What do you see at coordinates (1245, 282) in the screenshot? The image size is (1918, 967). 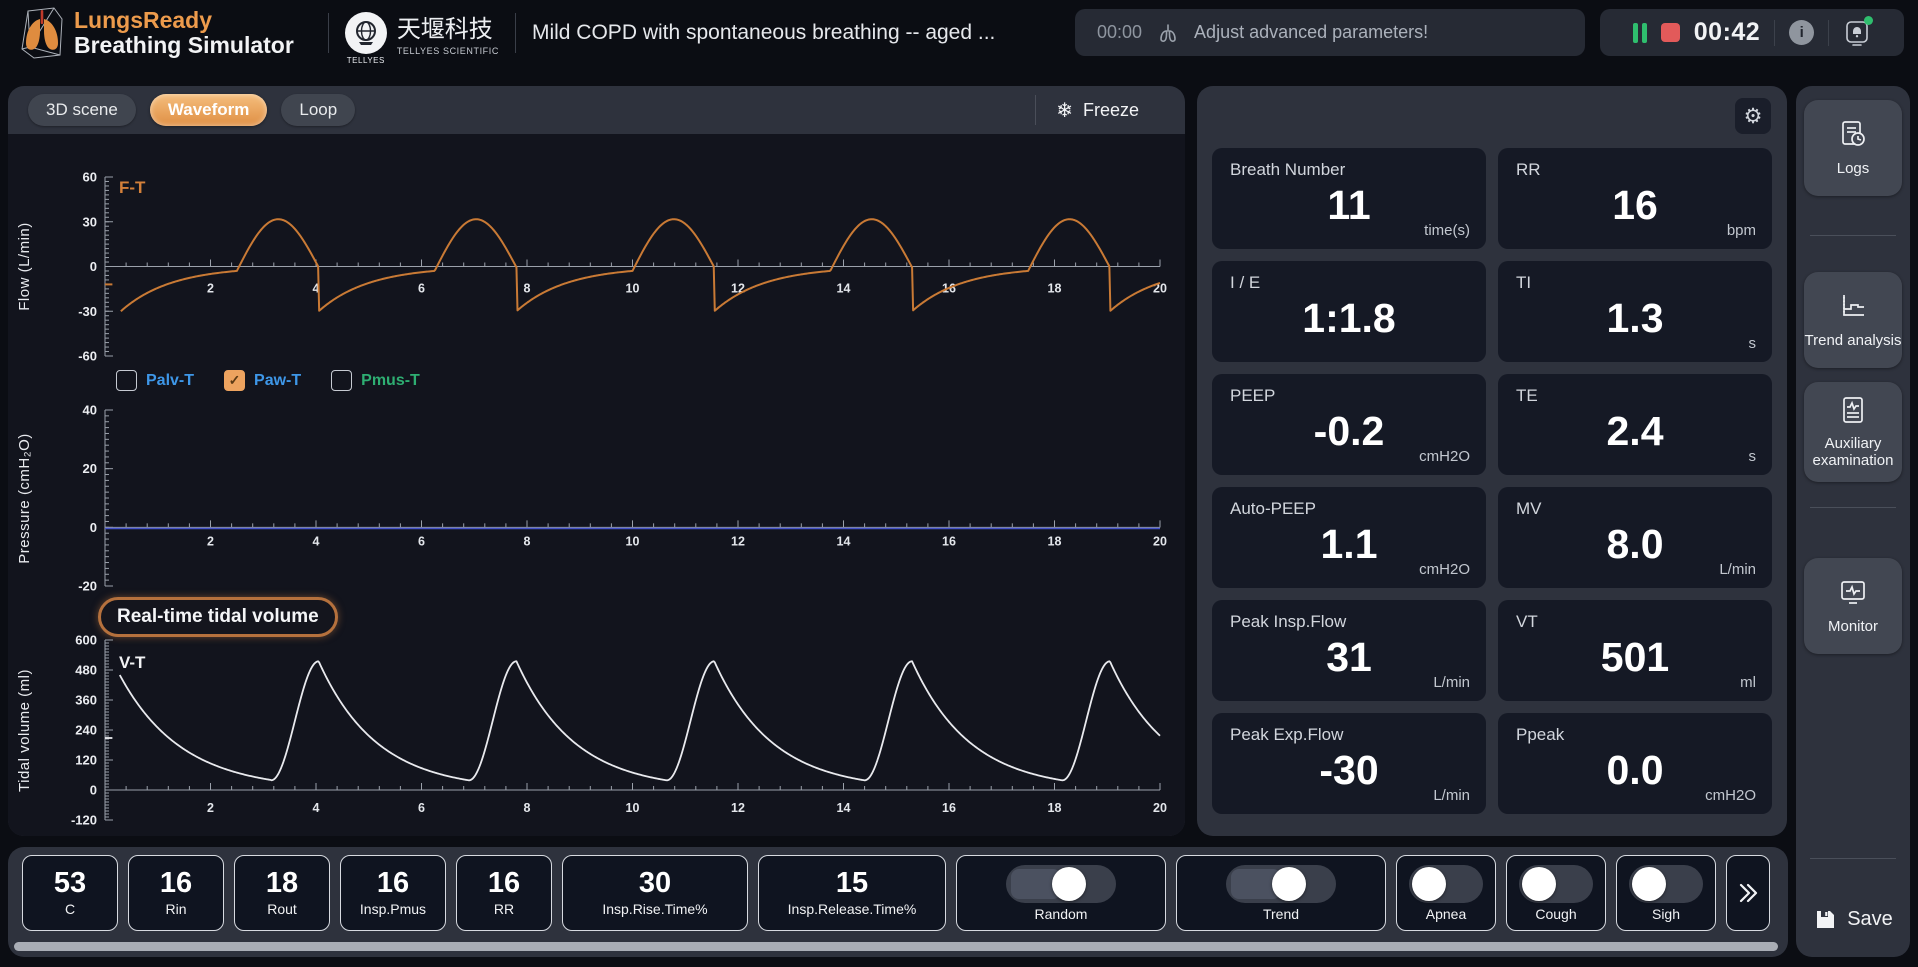 I see `metric-label: I / E` at bounding box center [1245, 282].